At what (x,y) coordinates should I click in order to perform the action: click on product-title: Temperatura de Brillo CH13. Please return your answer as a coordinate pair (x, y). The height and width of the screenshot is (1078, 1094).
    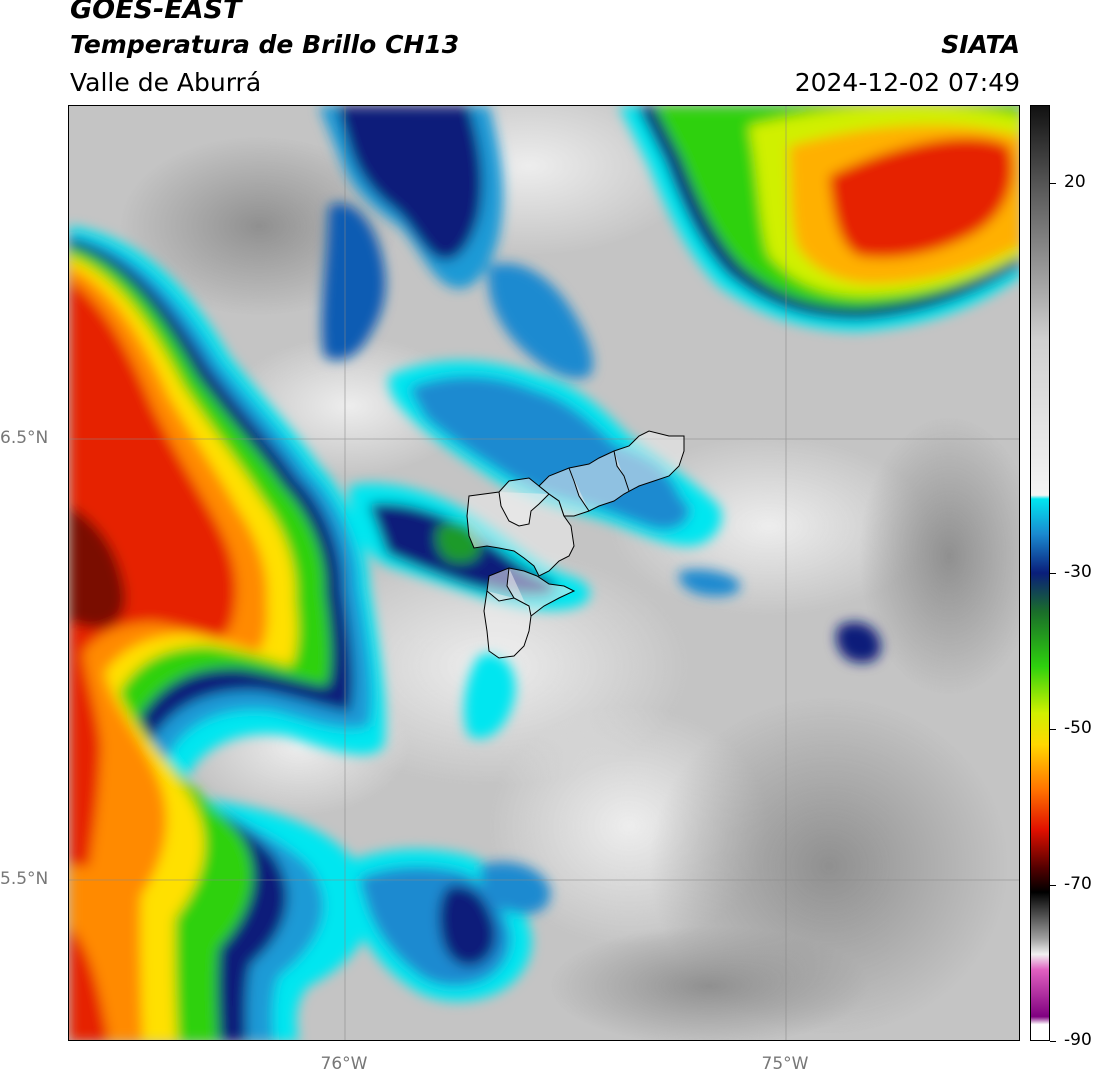
    Looking at the image, I should click on (265, 44).